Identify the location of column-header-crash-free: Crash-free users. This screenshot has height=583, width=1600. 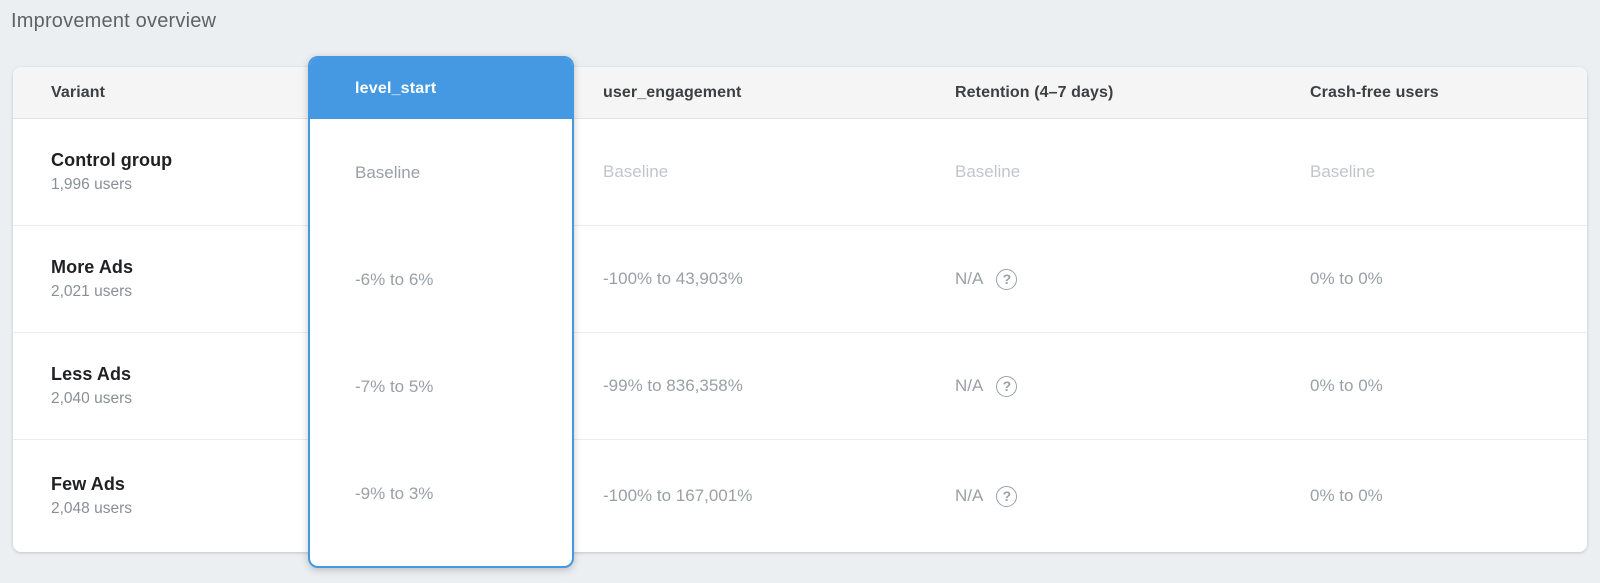
(1374, 92).